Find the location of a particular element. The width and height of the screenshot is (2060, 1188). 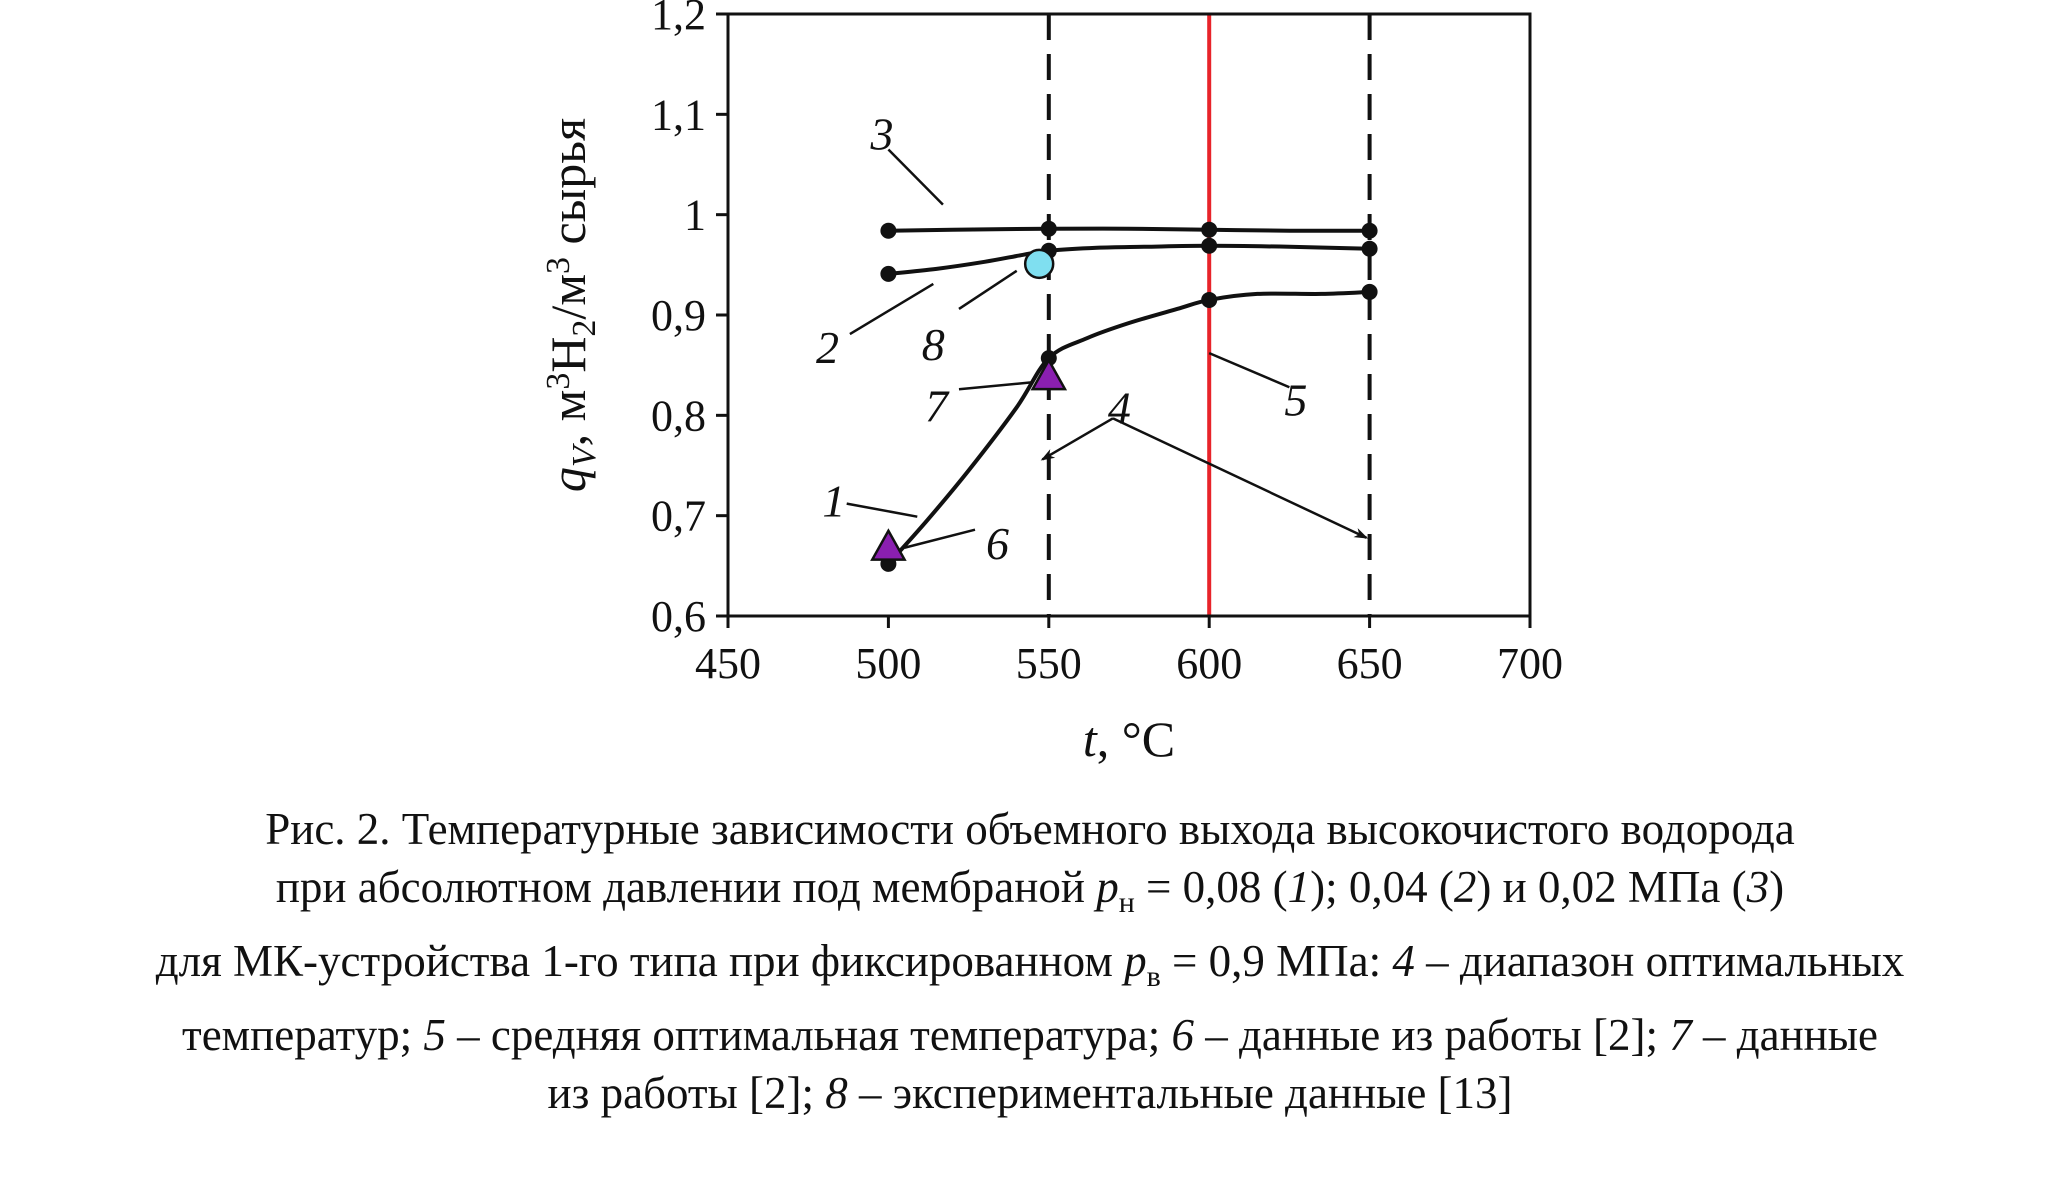

x-tick-label: 550 is located at coordinates (1049, 663).